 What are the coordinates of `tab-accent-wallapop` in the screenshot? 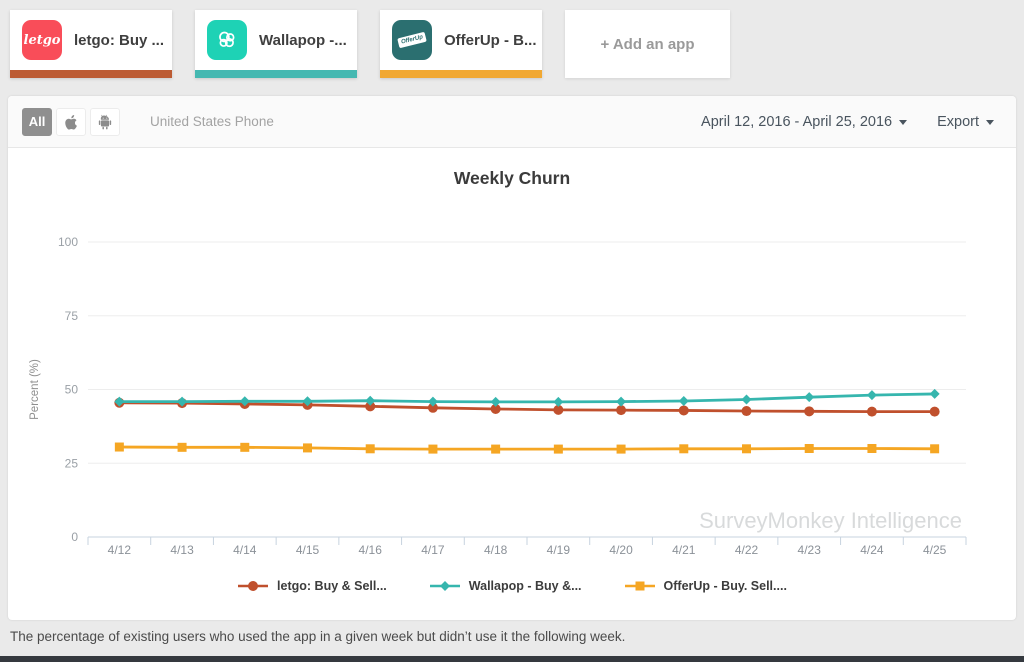 It's located at (276, 74).